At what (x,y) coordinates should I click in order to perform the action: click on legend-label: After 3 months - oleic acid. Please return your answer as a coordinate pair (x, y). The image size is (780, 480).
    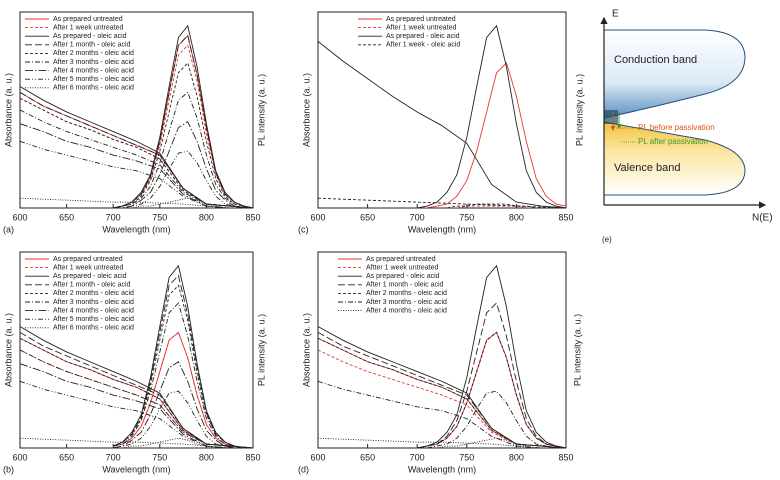
    Looking at the image, I should click on (406, 302).